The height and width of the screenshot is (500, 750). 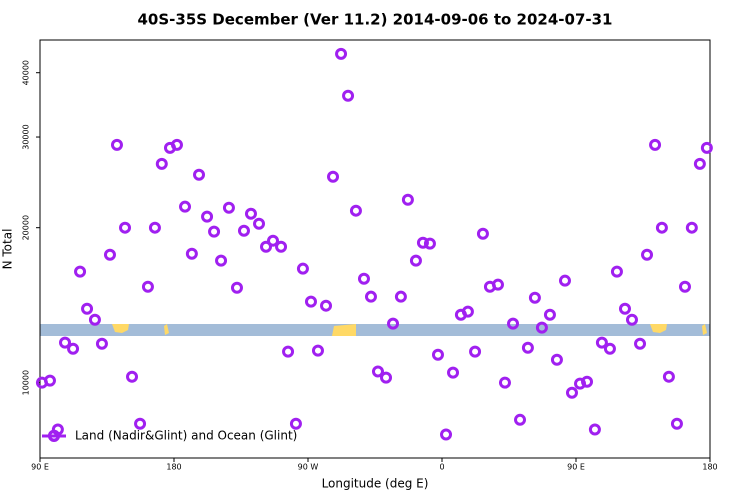 What do you see at coordinates (26, 227) in the screenshot?
I see `y-tick-label: 20000` at bounding box center [26, 227].